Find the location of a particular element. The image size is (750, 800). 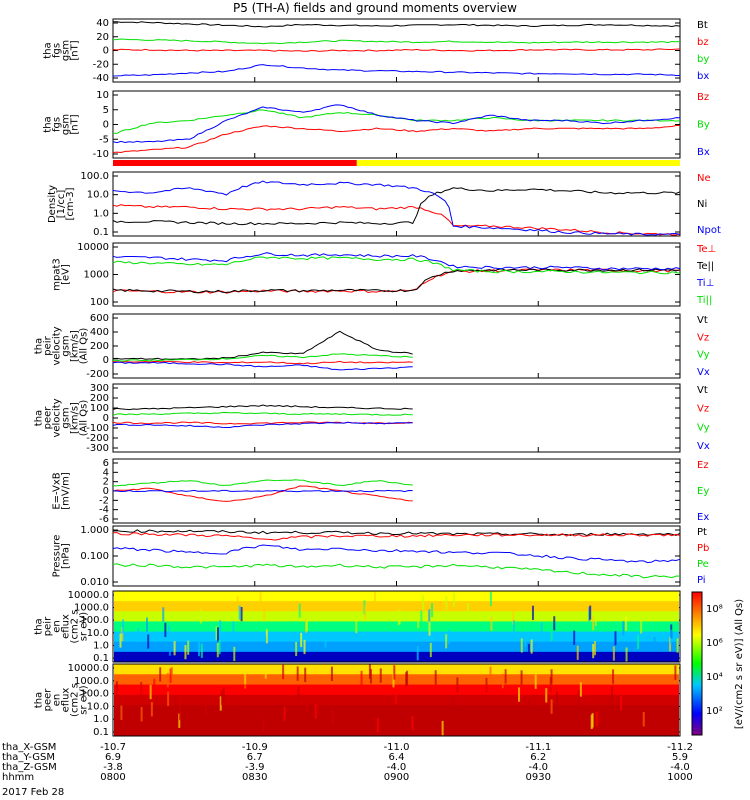

colorbar is located at coordinates (697, 663).